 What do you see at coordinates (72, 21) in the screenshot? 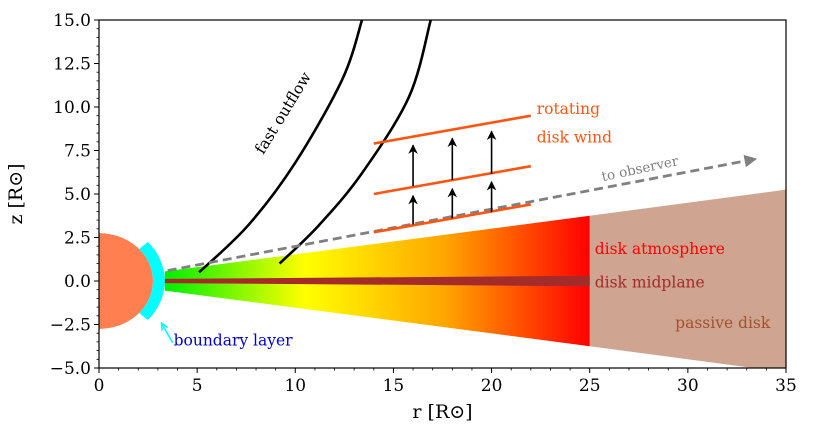
I see `y-tick-label: 15.0` at bounding box center [72, 21].